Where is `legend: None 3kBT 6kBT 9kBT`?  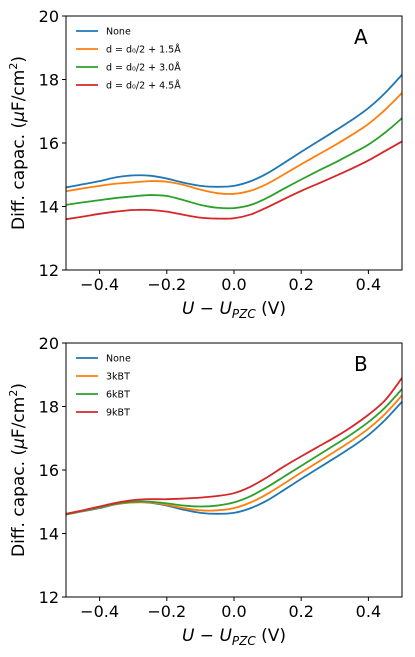 legend: None 3kBT 6kBT 9kBT is located at coordinates (103, 386).